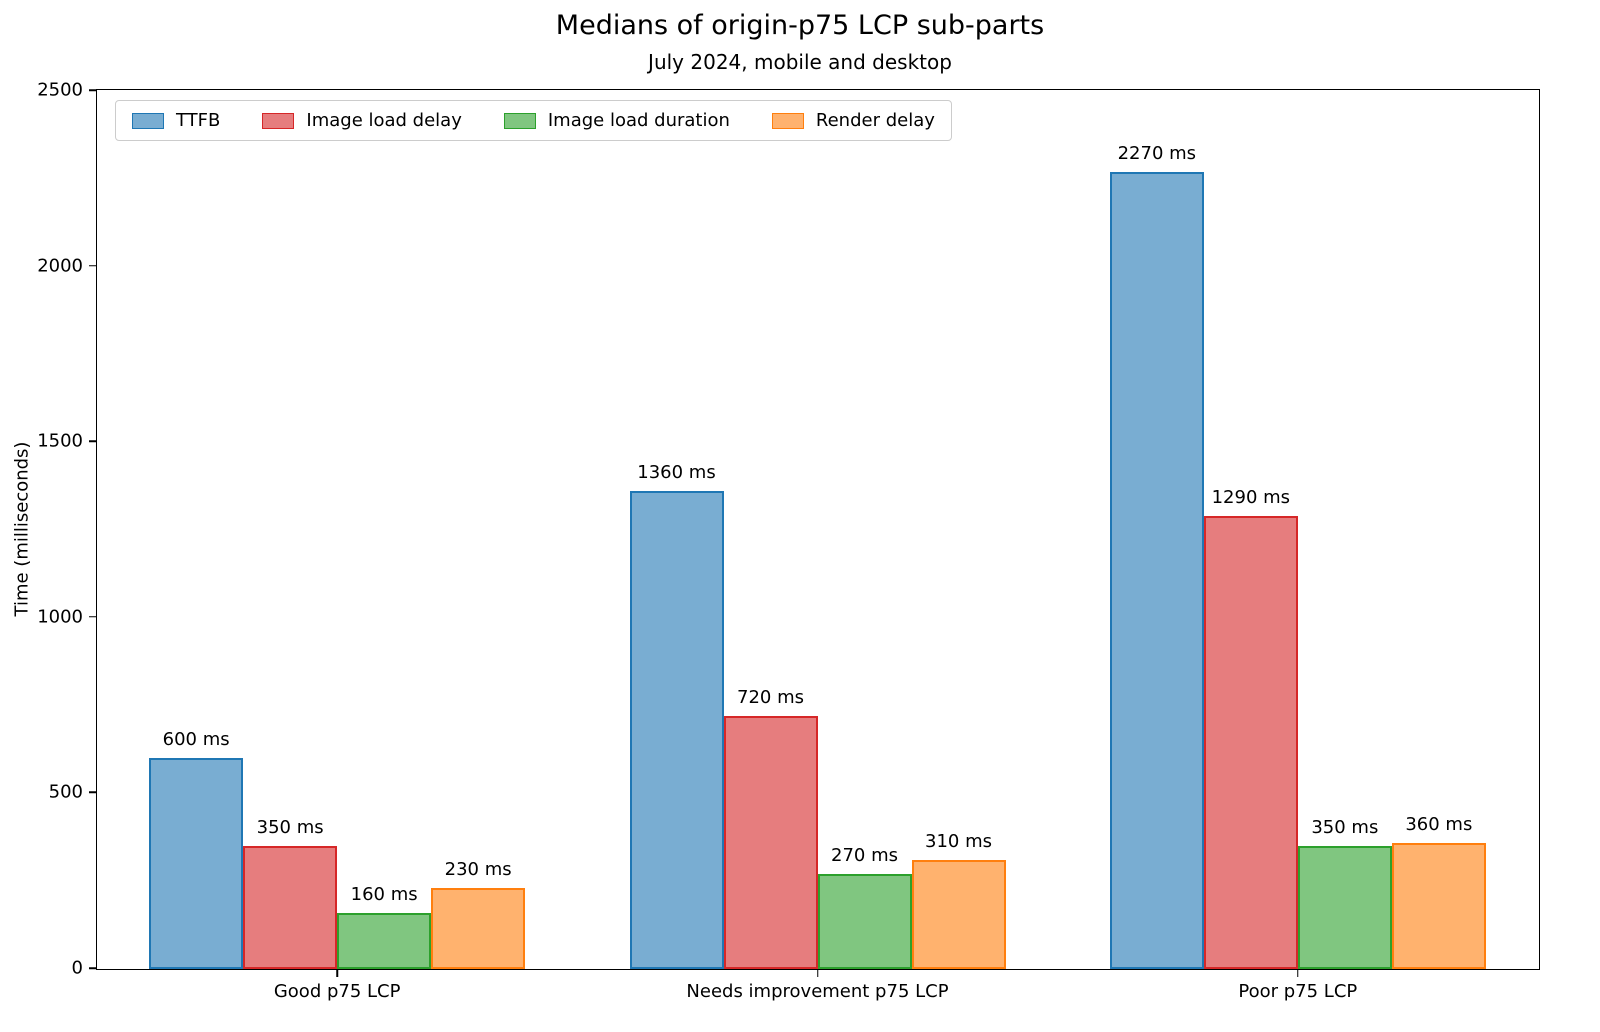 The width and height of the screenshot is (1600, 1032). I want to click on bar-value-label: 2270 ms, so click(1157, 153).